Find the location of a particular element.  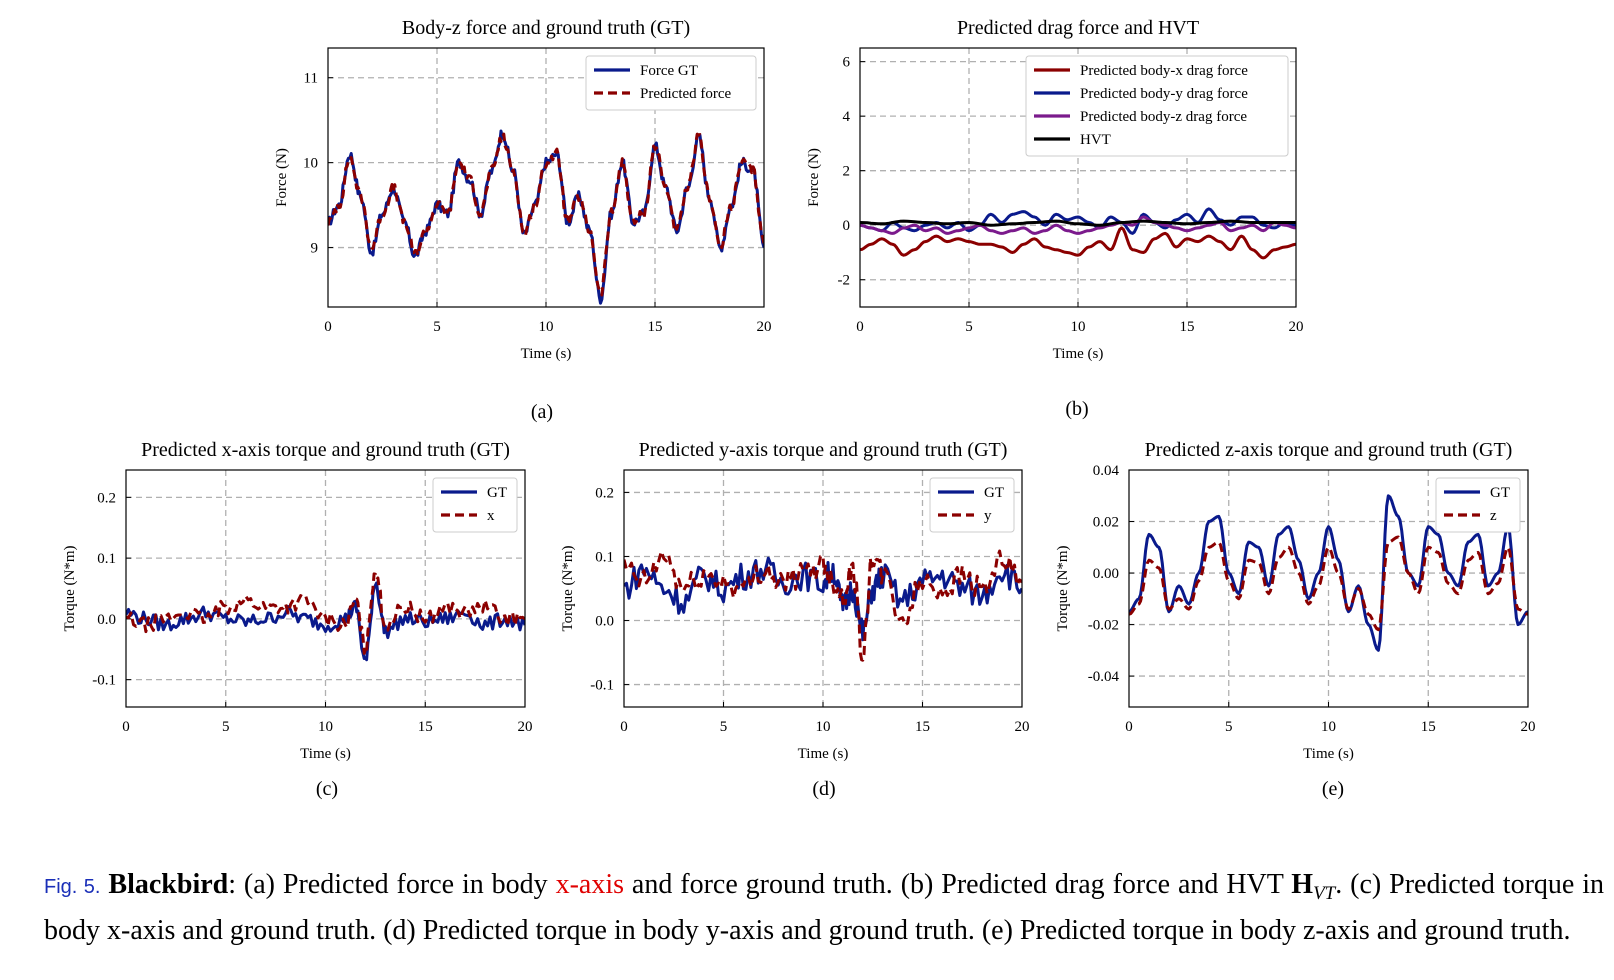

chart-title: Predicted drag force and HVT is located at coordinates (1078, 28).